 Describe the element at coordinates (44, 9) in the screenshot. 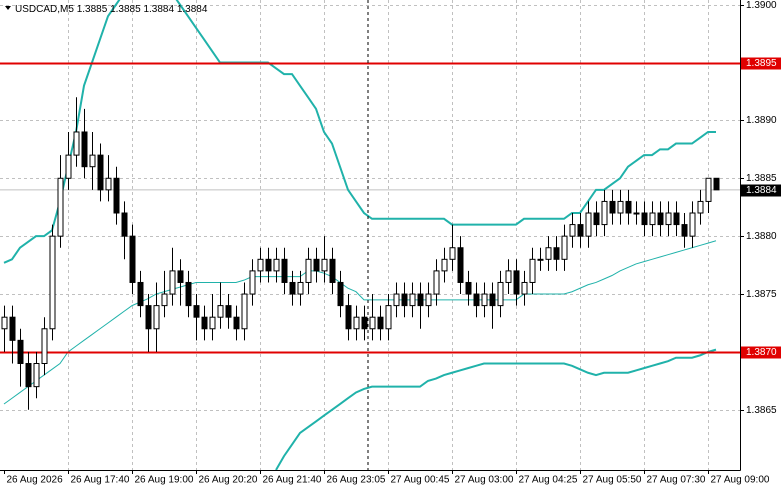

I see `symbol: USDCAD,M5` at that location.